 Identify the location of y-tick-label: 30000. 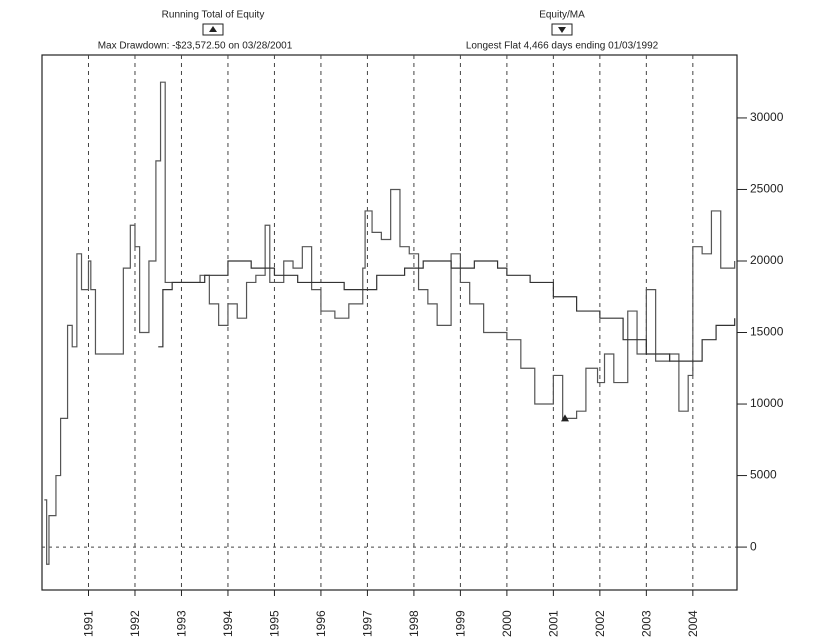
(767, 117).